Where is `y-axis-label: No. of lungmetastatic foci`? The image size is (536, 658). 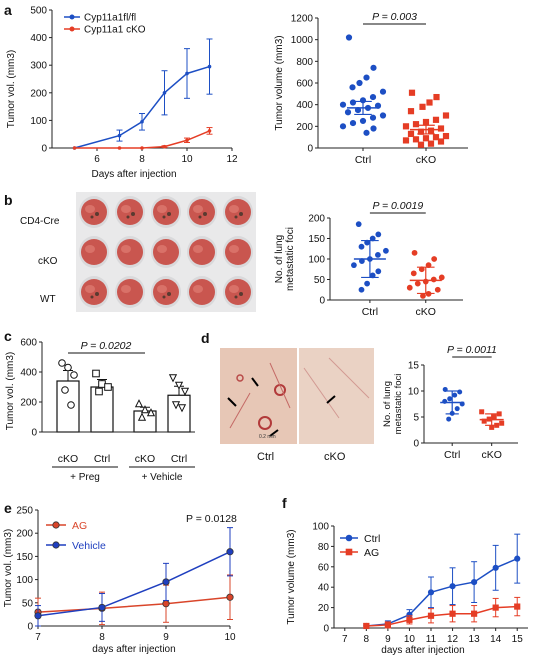
y-axis-label: No. of lungmetastatic foci is located at coordinates (285, 259).